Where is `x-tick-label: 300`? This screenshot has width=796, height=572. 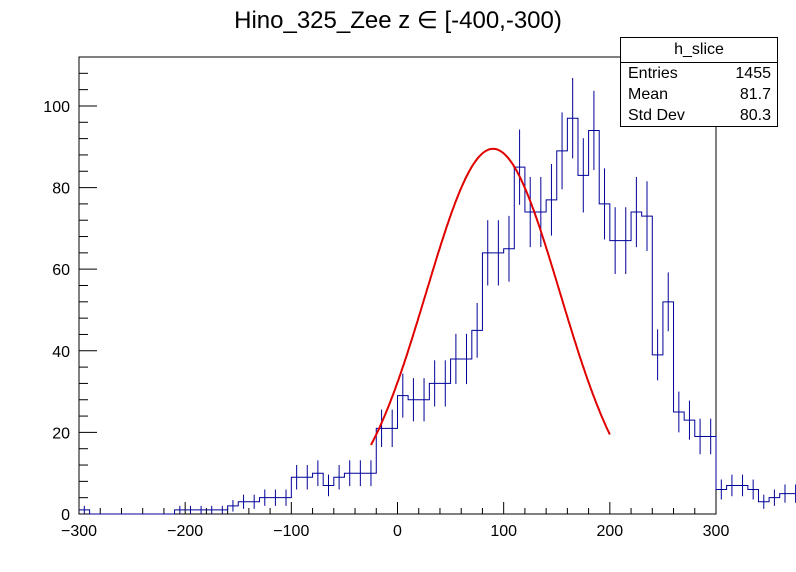 x-tick-label: 300 is located at coordinates (716, 531).